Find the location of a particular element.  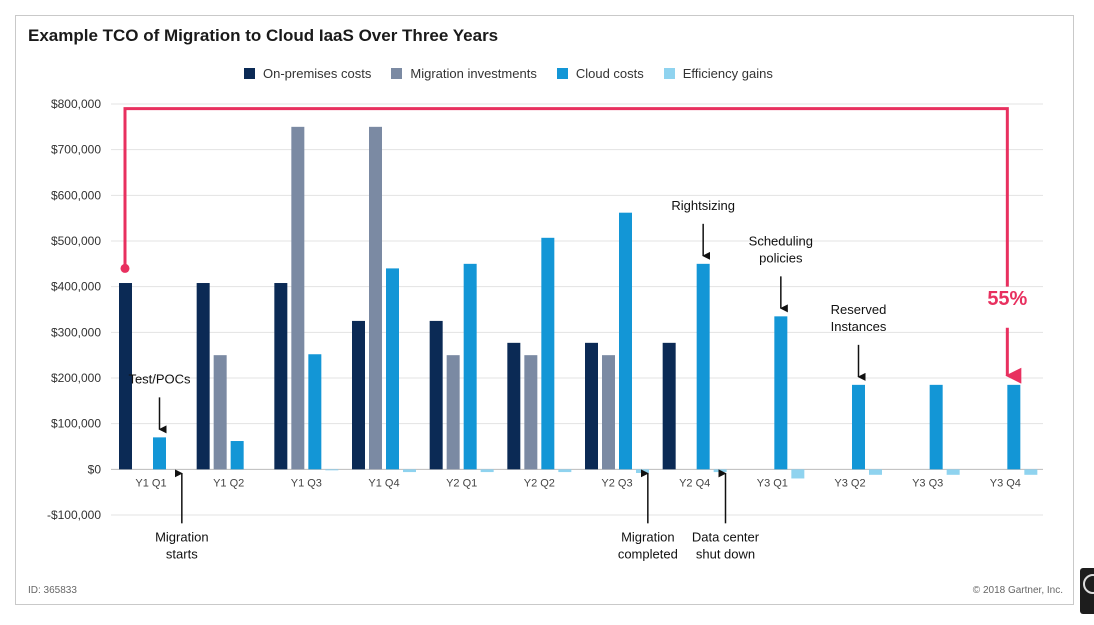

x-tick-label: Y3 Q3 is located at coordinates (927, 483).